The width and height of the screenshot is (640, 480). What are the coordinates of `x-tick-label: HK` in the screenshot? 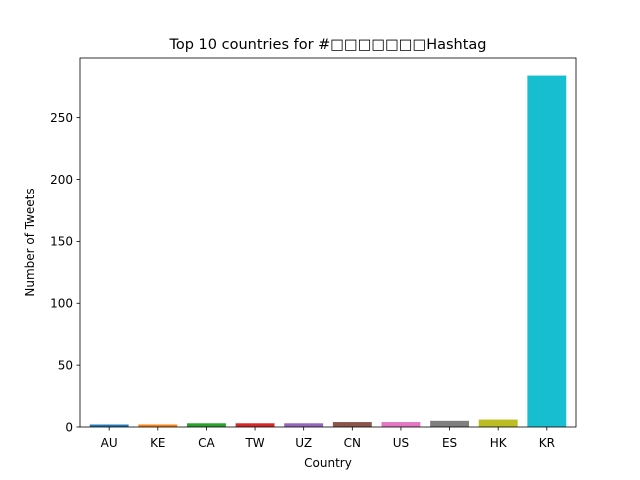 It's located at (499, 443).